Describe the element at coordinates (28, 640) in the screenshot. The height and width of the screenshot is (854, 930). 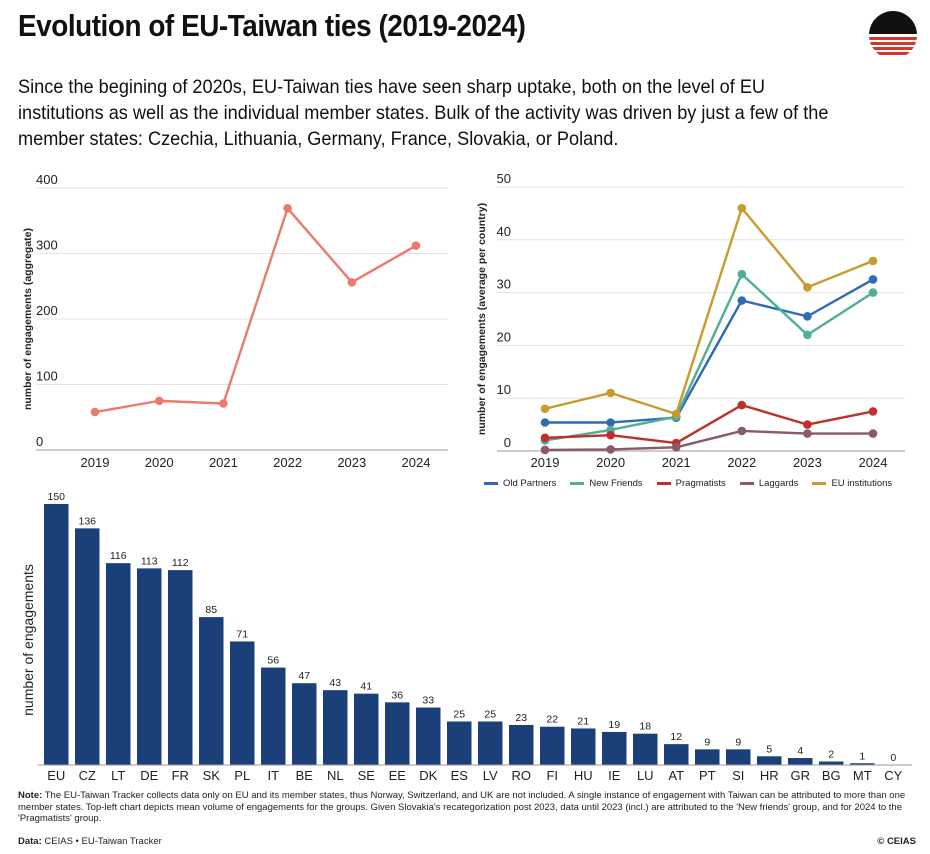
I see `y-axis-label: number of engagements` at that location.